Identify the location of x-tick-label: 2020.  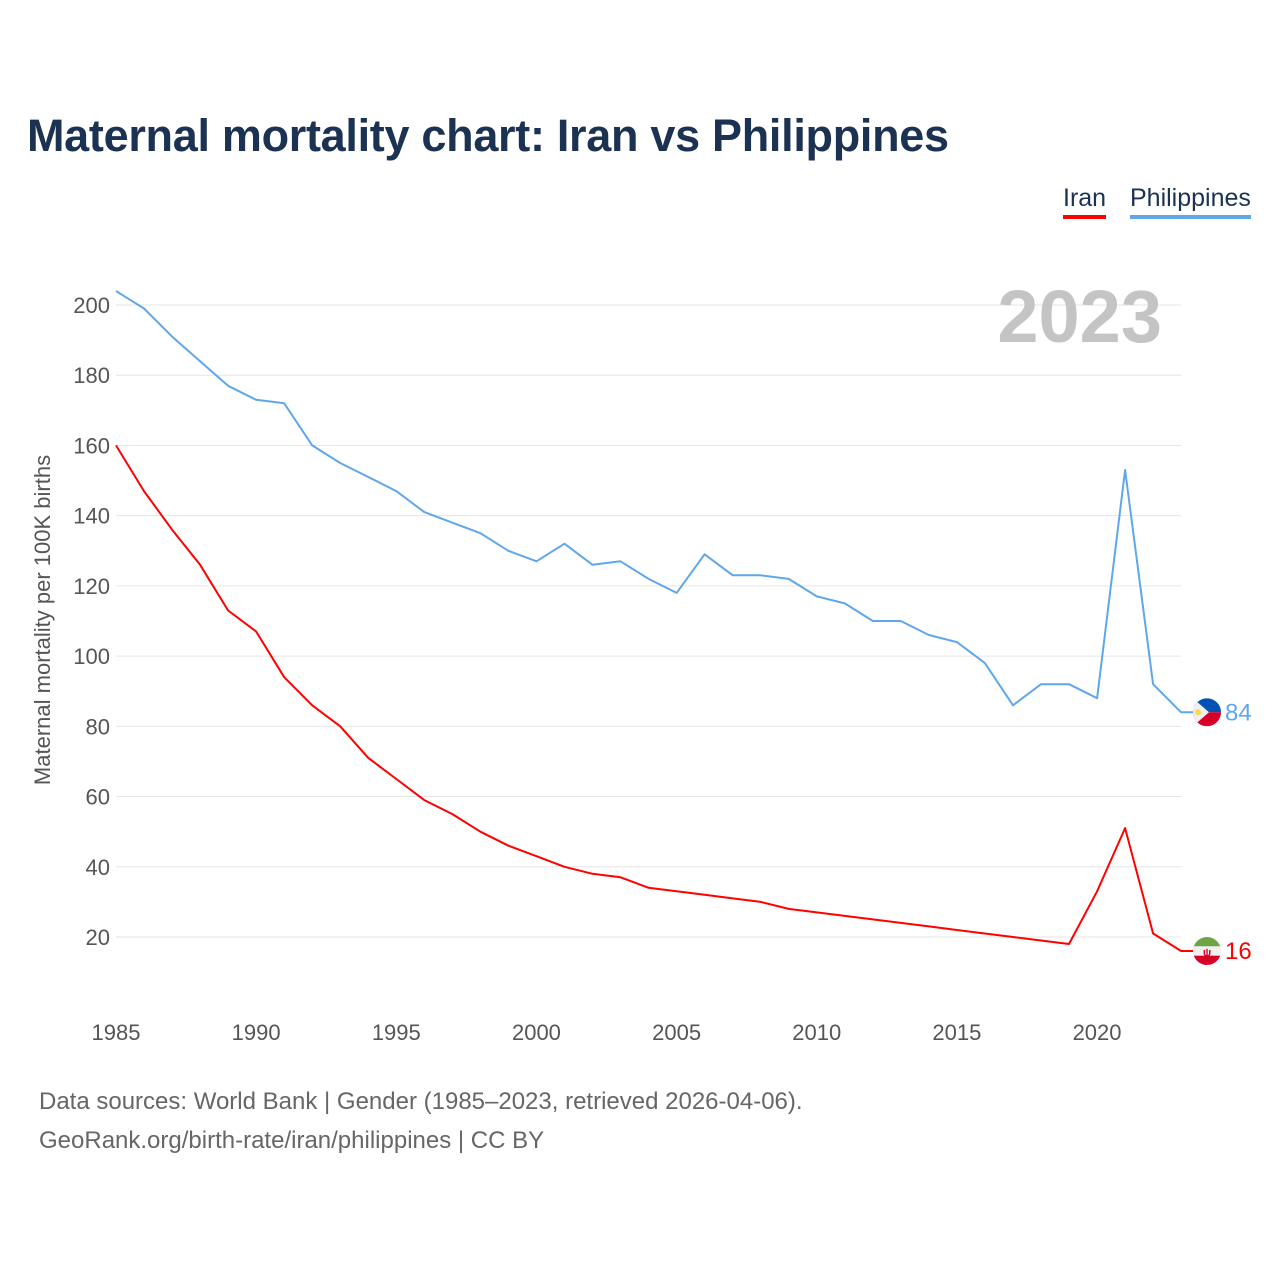
(1097, 1032).